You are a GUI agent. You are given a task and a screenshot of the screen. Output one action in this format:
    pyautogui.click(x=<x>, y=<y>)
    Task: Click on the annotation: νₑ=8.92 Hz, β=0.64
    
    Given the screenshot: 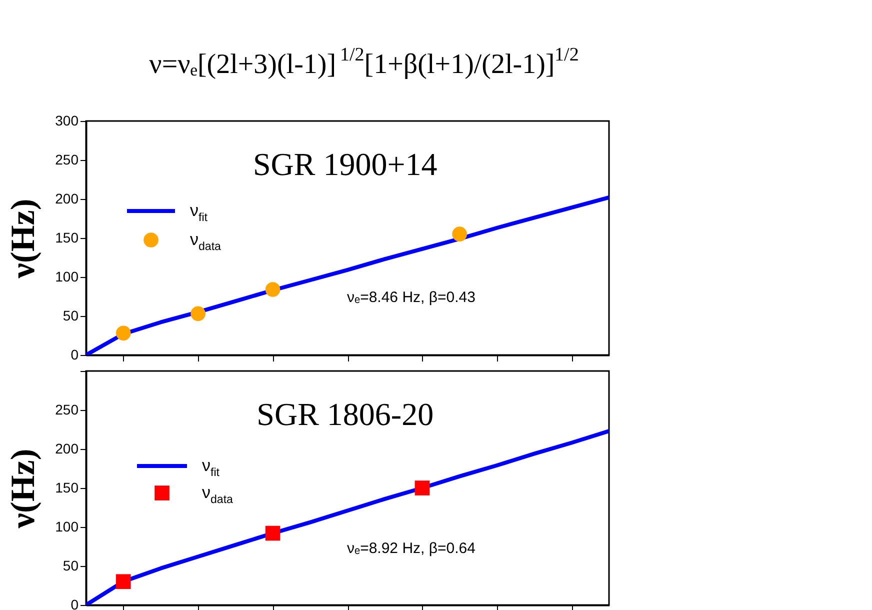 What is the action you would take?
    pyautogui.click(x=411, y=548)
    